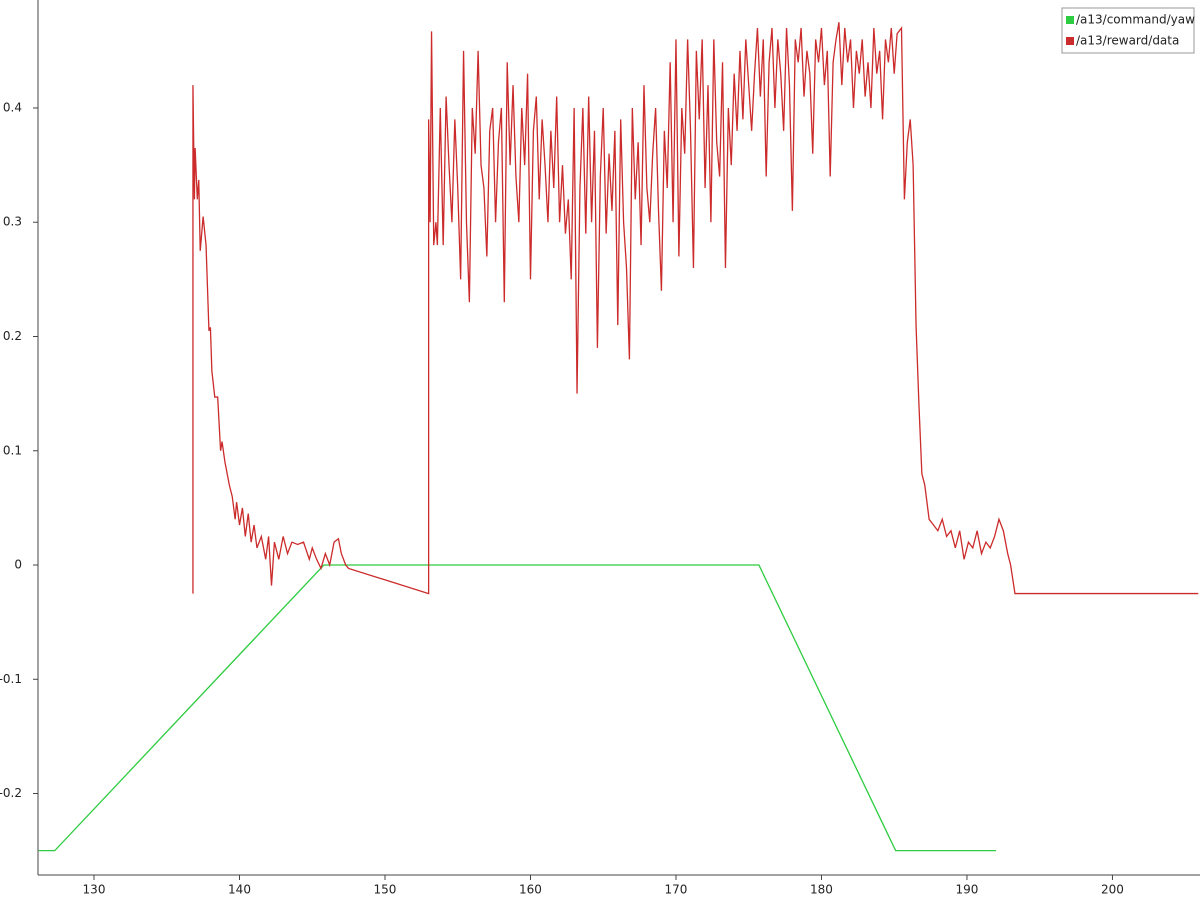 The width and height of the screenshot is (1200, 900). Describe the element at coordinates (967, 890) in the screenshot. I see `x-tick-label: 190` at that location.